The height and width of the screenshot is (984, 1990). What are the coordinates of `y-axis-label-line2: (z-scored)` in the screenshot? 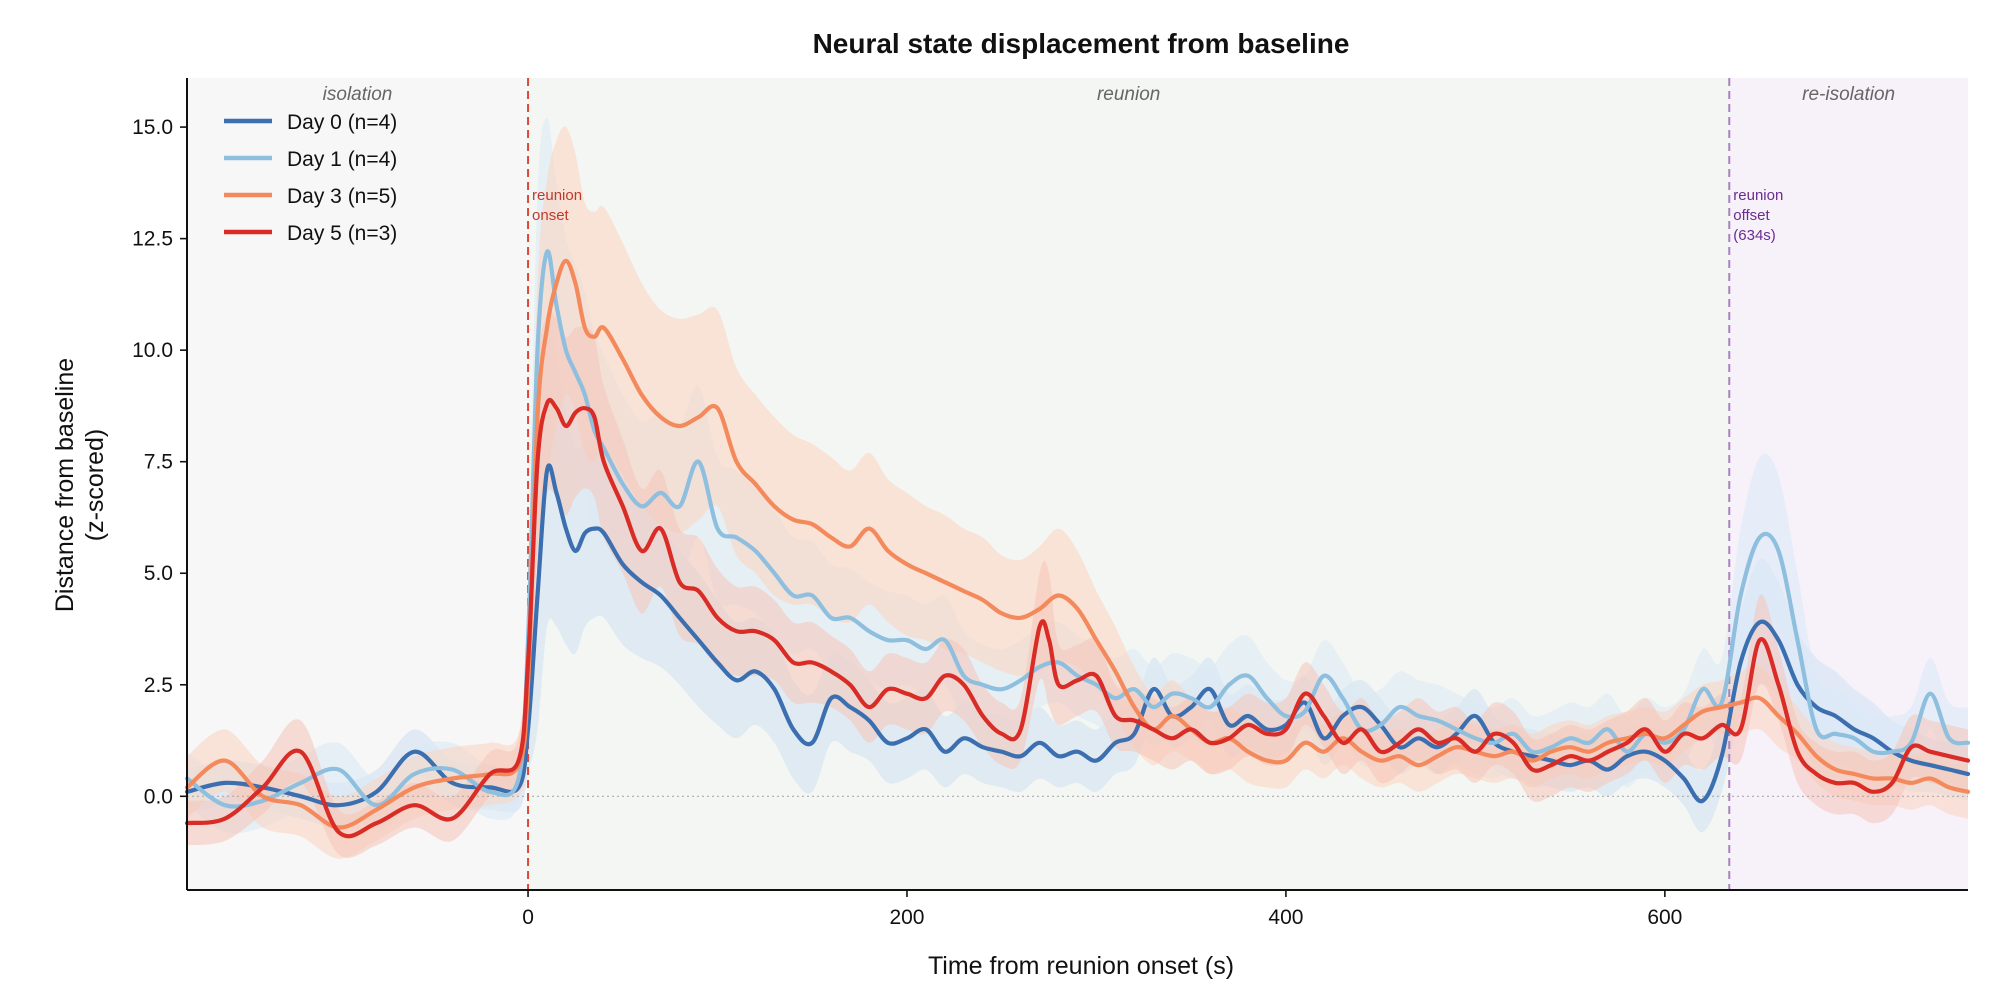 It's located at (95, 485).